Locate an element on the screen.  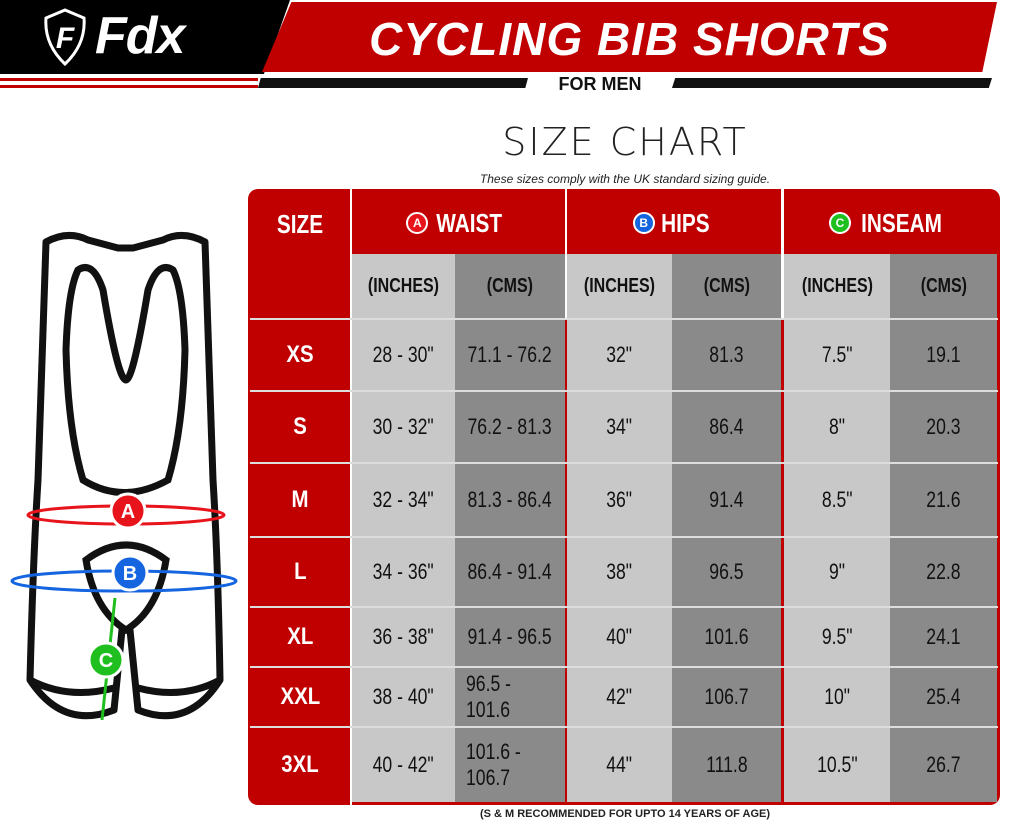
table-cell: 8" is located at coordinates (837, 427).